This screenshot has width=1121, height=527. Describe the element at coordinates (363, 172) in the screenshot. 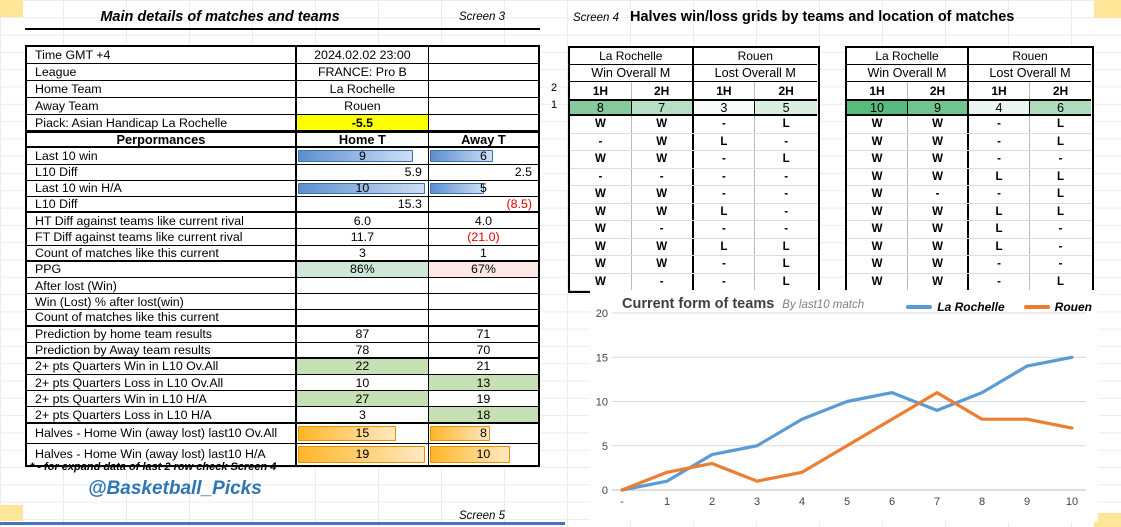

I see `home-value-cell: 5.9` at that location.